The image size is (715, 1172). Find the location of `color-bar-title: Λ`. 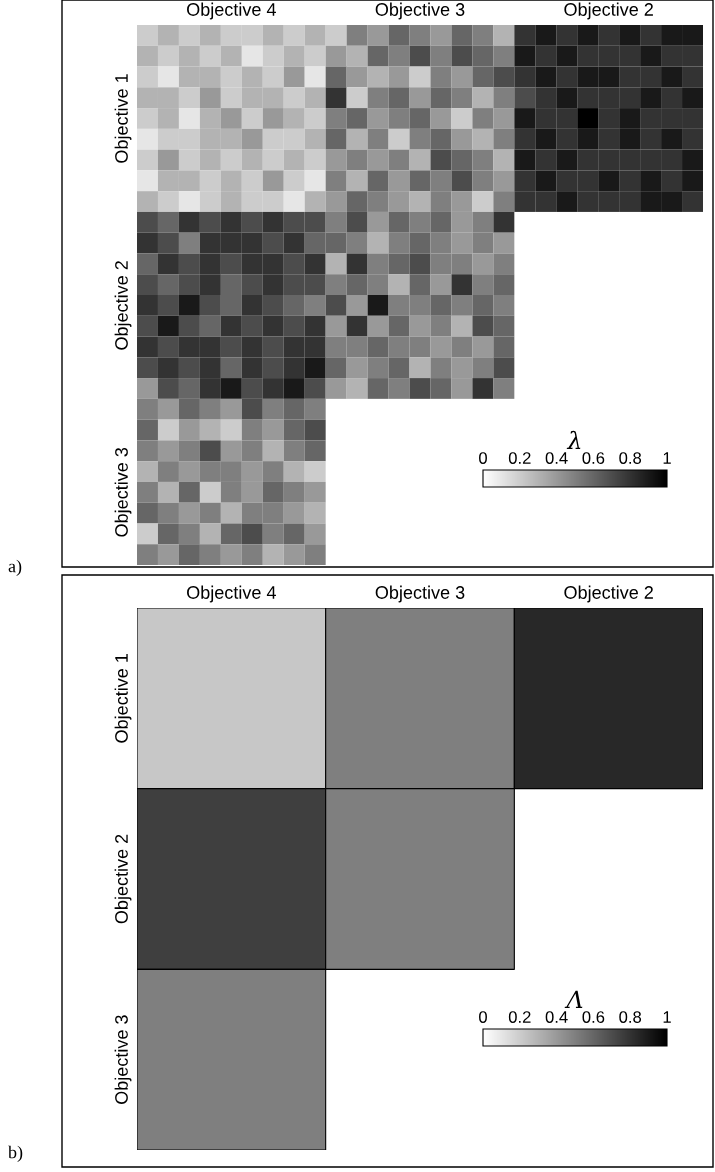

color-bar-title: Λ is located at coordinates (573, 999).